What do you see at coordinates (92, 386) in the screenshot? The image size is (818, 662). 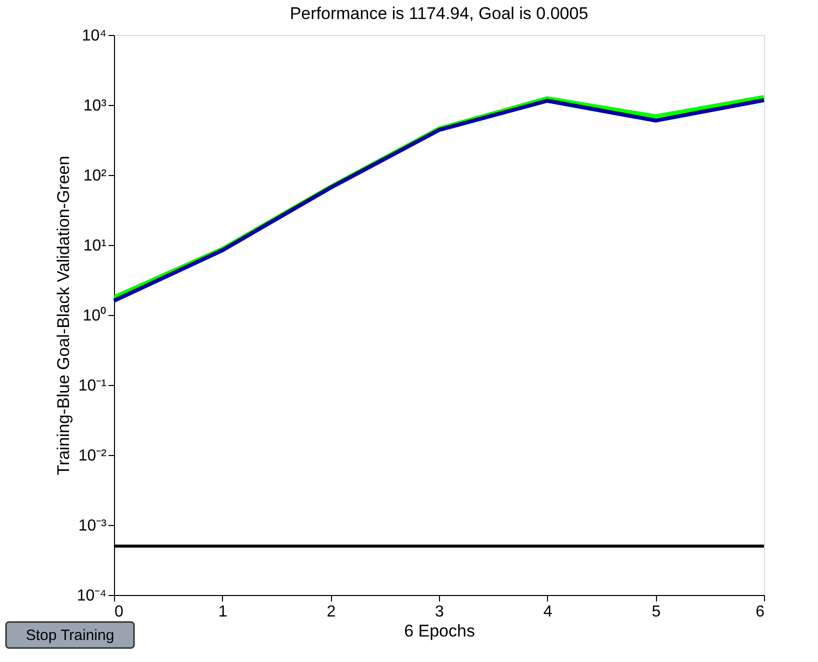 I see `y-tick-label: 10⁻¹` at bounding box center [92, 386].